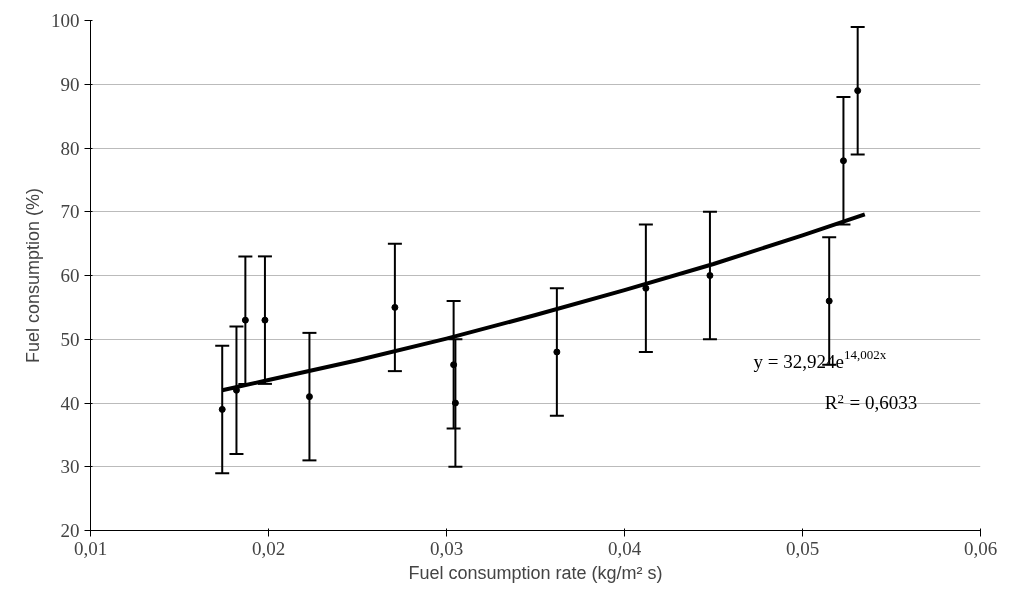 The image size is (1025, 610). I want to click on x-tick-label: 0,03, so click(446, 548).